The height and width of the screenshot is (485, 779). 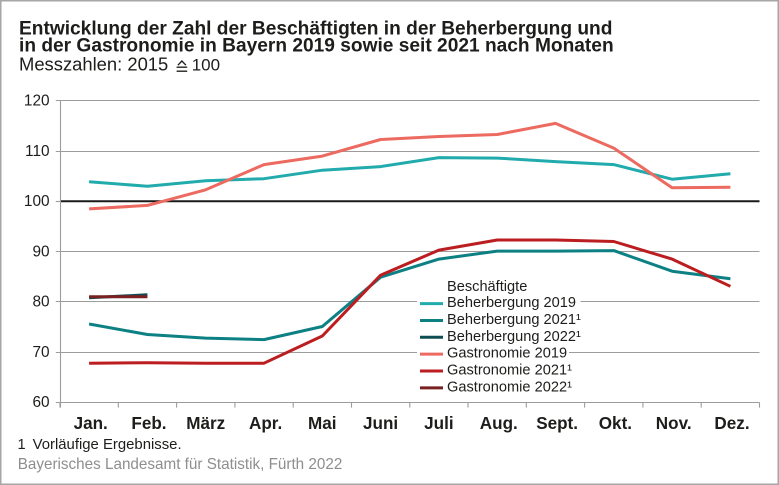 I want to click on svg-text: 110, so click(x=37, y=151).